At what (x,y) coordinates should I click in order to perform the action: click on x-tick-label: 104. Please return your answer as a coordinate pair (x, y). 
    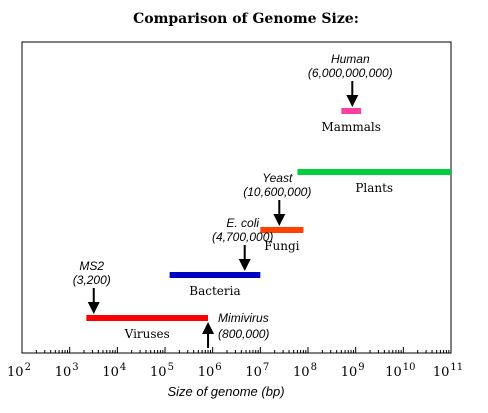
    Looking at the image, I should click on (114, 371).